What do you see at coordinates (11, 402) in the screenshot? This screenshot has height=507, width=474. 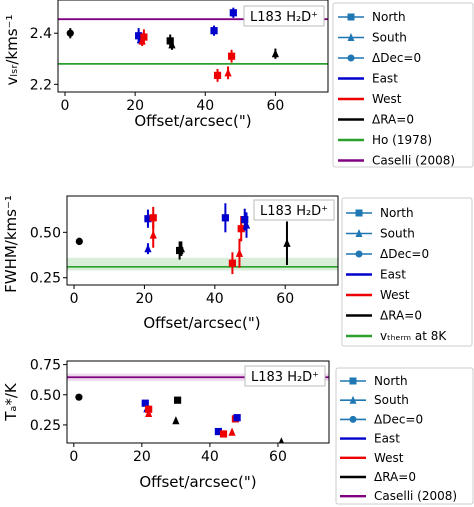 I see `panel-3-ylabel: Tₐ*/K` at bounding box center [11, 402].